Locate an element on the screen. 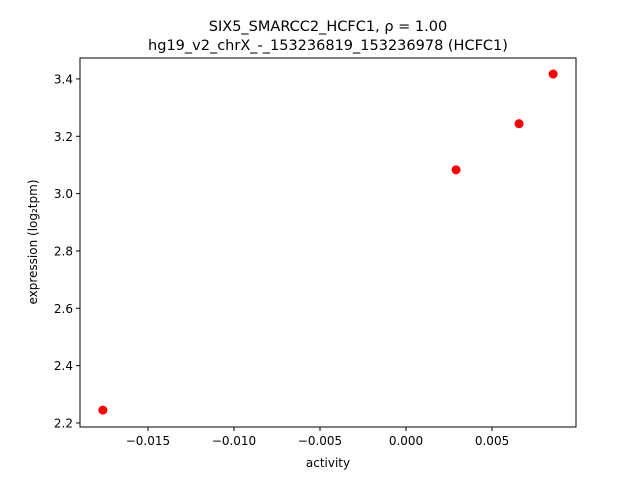  x-tick-label: −0.015 is located at coordinates (148, 441).